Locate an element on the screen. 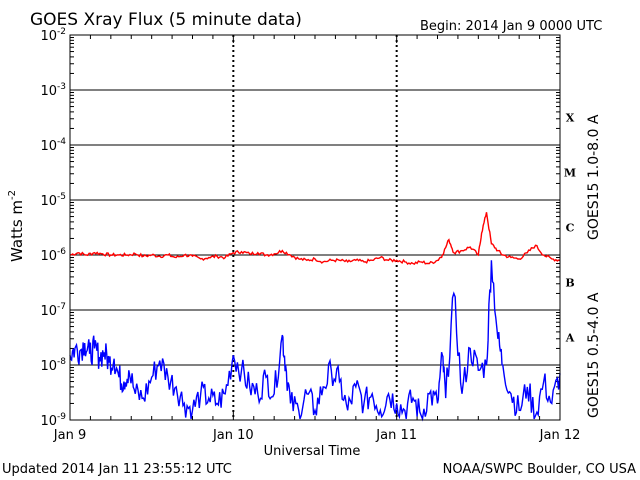 This screenshot has height=480, width=640. y-tick-label: 10⁻⁵ is located at coordinates (53, 200).